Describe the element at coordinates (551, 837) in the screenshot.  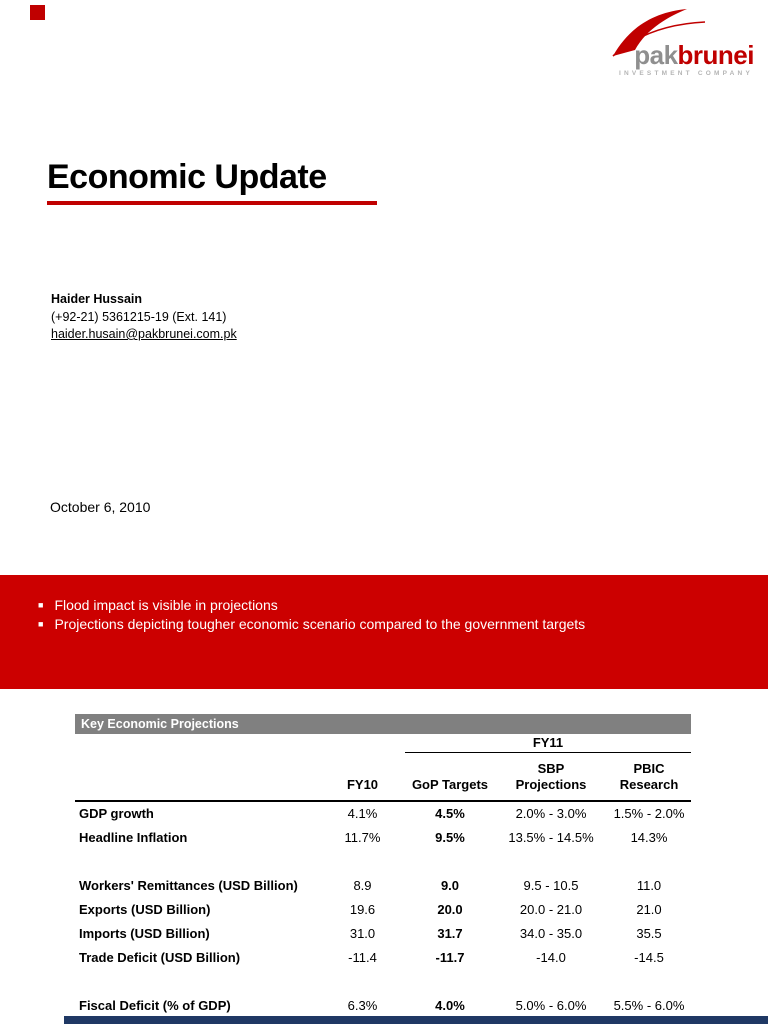
I see `cell-sbp: 13.5% - 14.5%` at that location.